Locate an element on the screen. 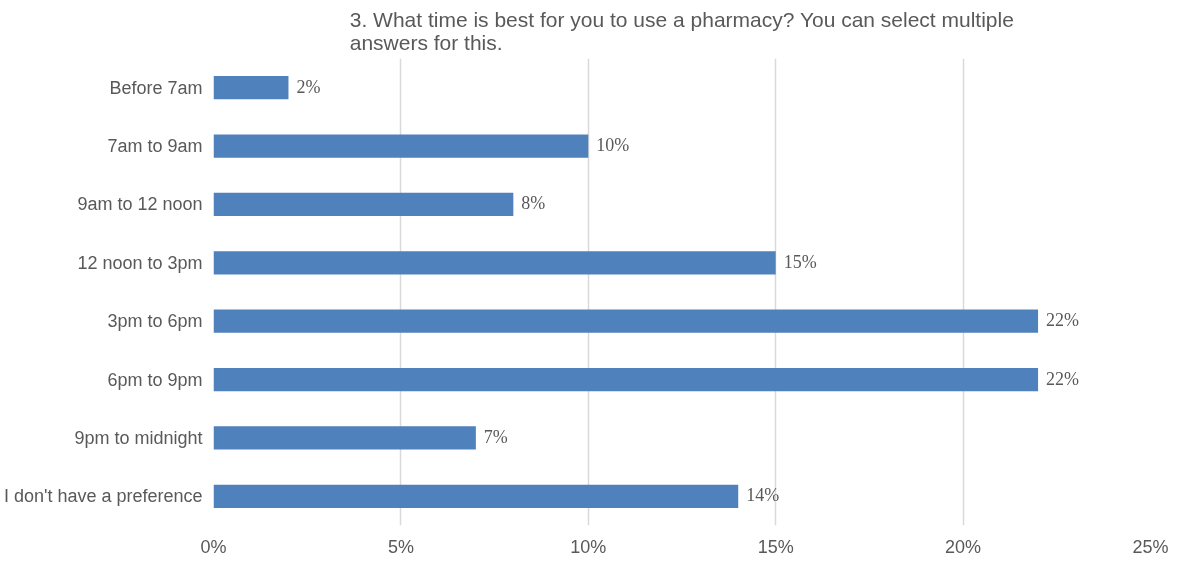  y-tick-label: 7am to 9am is located at coordinates (155, 146).